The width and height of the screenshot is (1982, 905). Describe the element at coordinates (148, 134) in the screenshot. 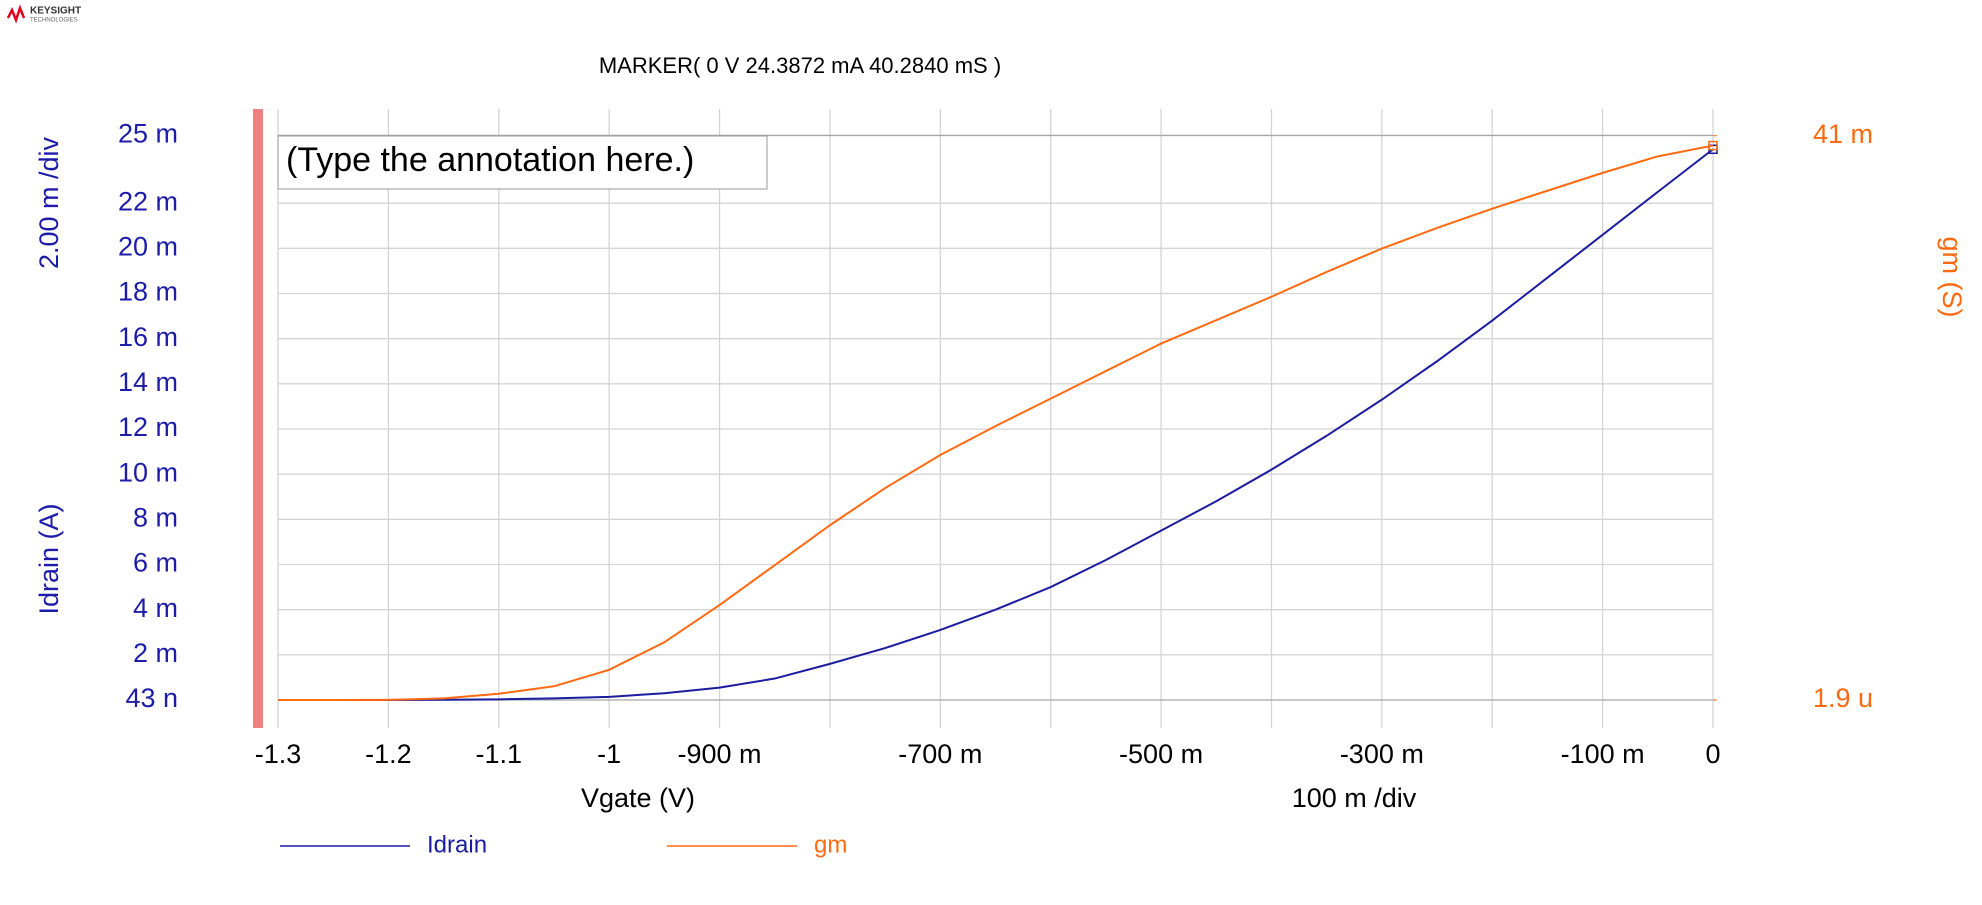

I see `y-tick-label: 25 m` at that location.